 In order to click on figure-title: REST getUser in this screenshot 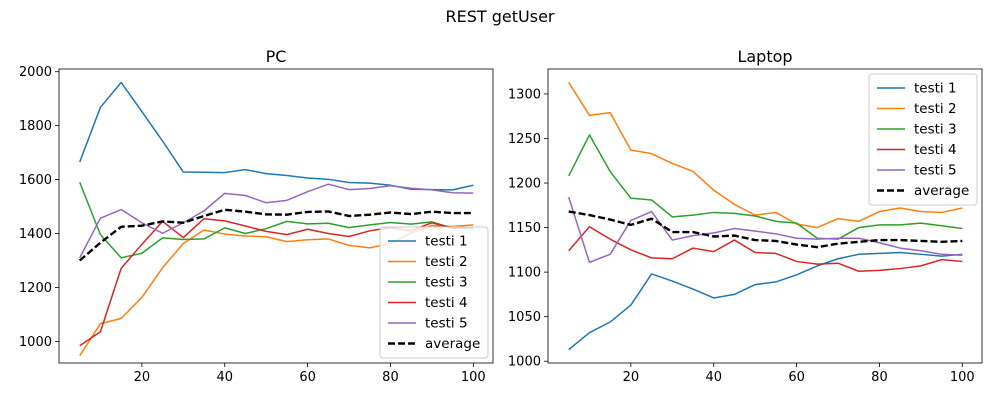, I will do `click(500, 16)`.